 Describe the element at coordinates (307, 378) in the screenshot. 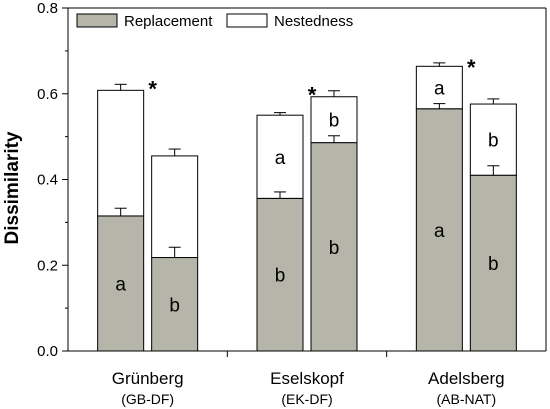

I see `x-tick-label: Eselskopf` at that location.